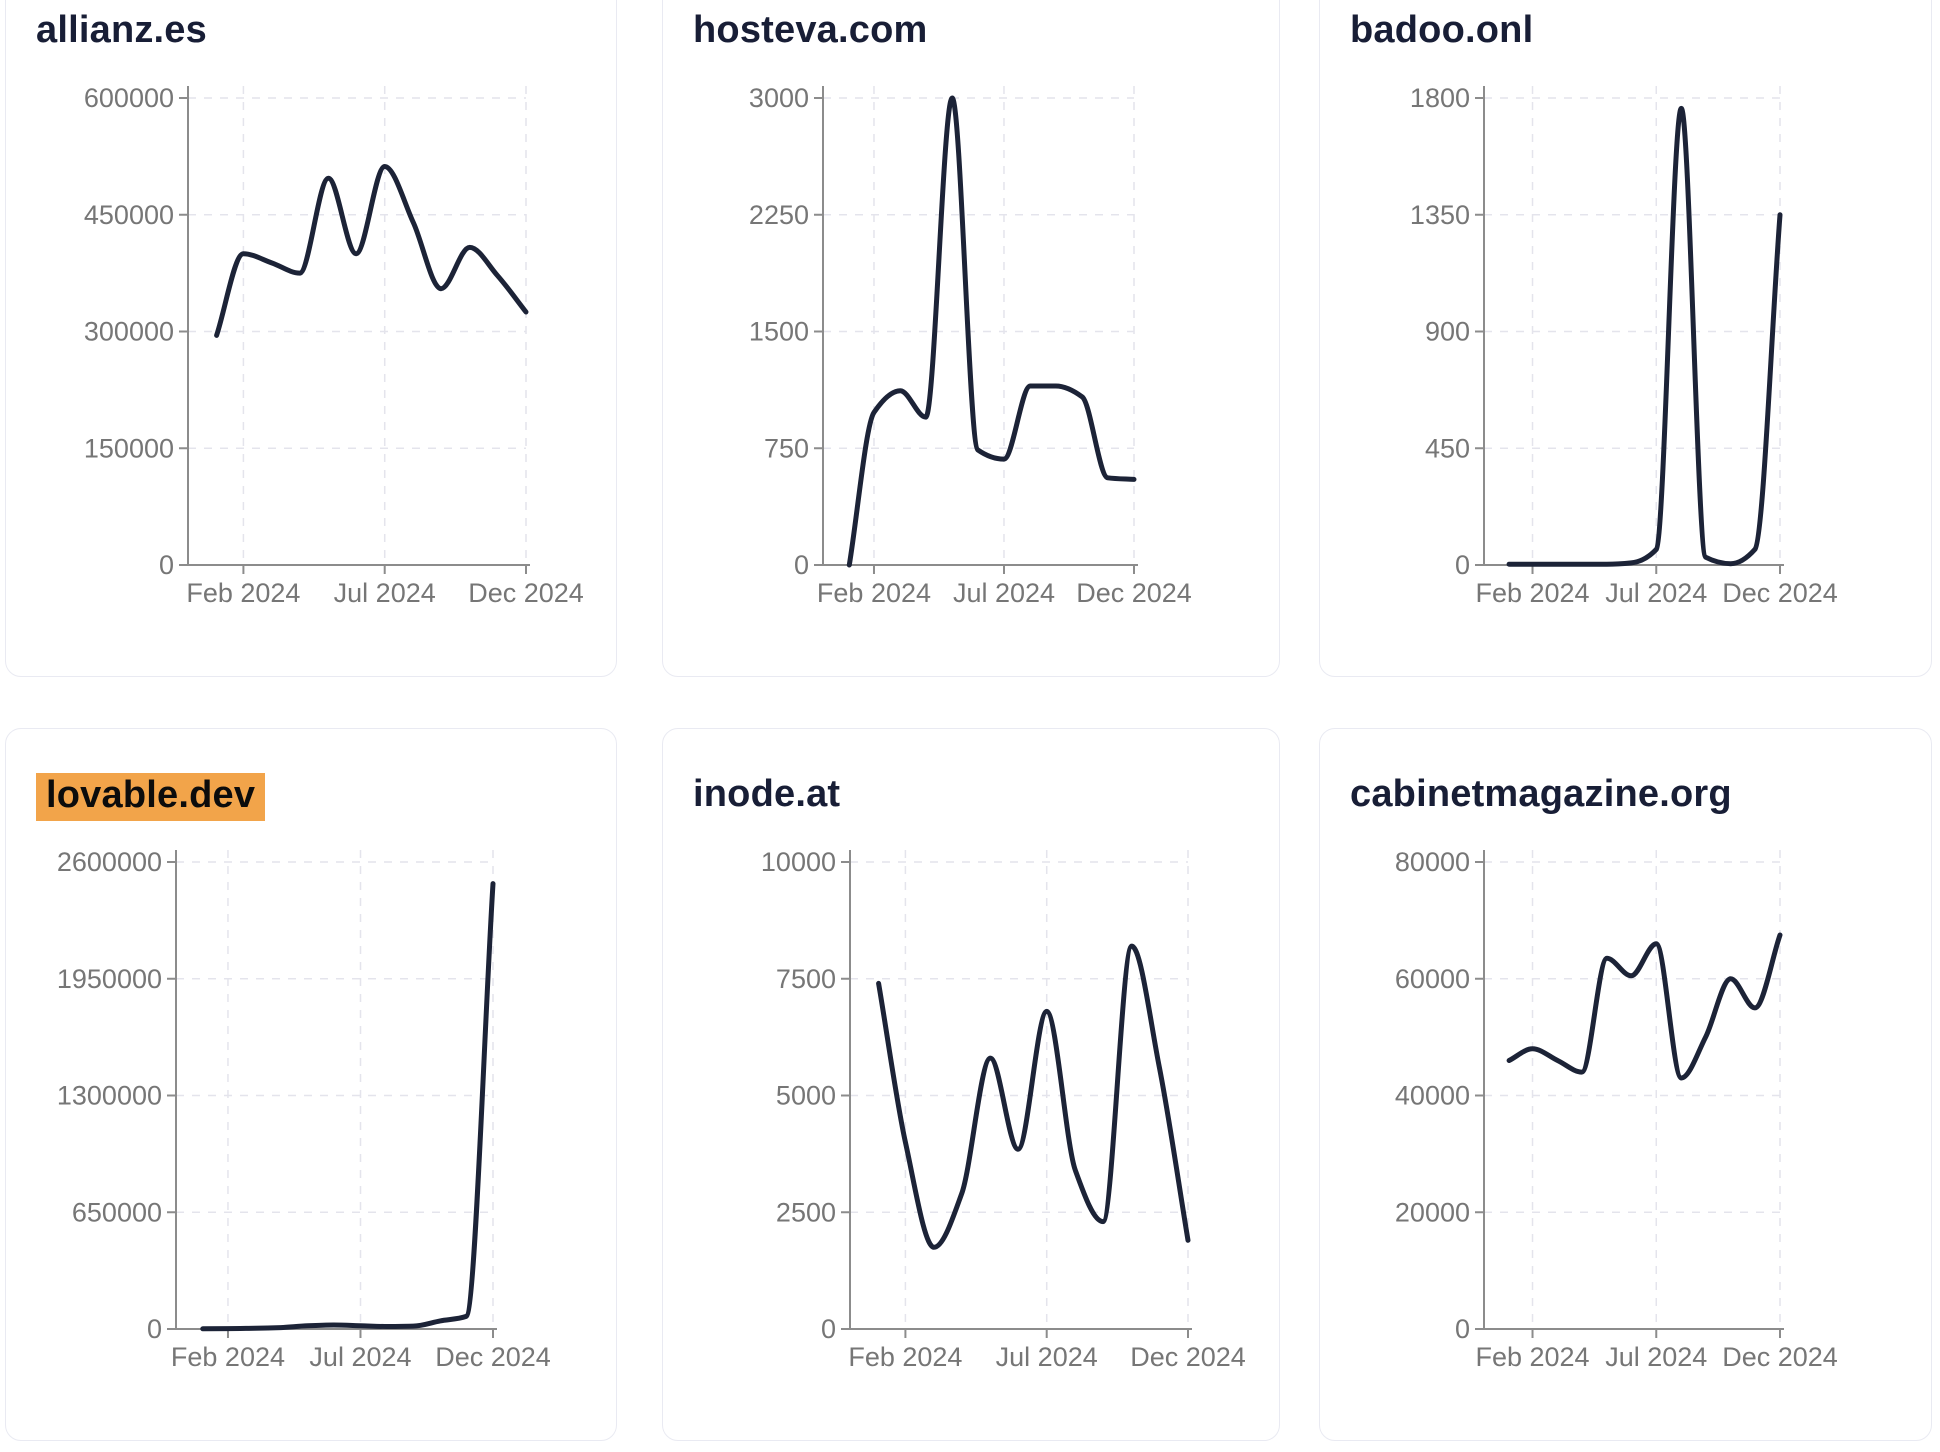 This screenshot has height=1452, width=1940. I want to click on y-tick-label: 40000, so click(1432, 1096).